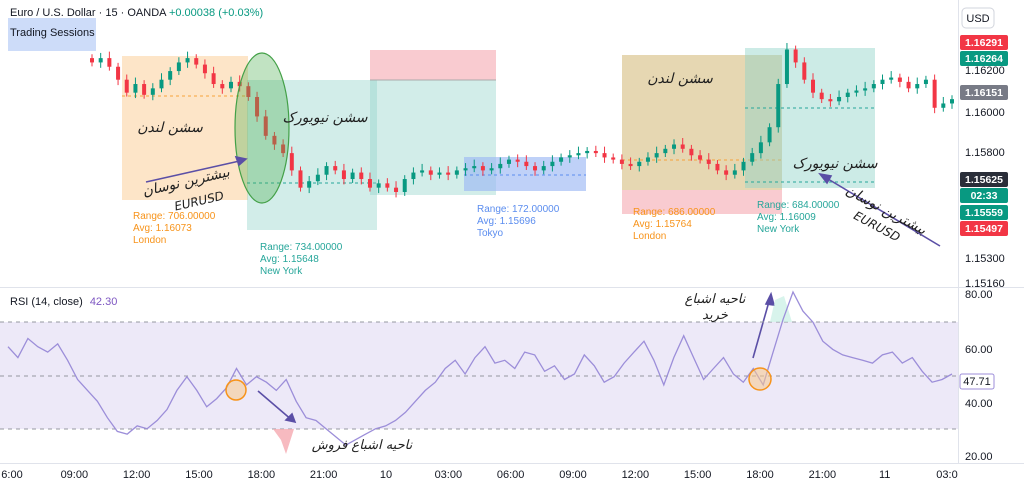 Image resolution: width=1024 pixels, height=489 pixels. I want to click on svg-text: 40.00, so click(979, 404).